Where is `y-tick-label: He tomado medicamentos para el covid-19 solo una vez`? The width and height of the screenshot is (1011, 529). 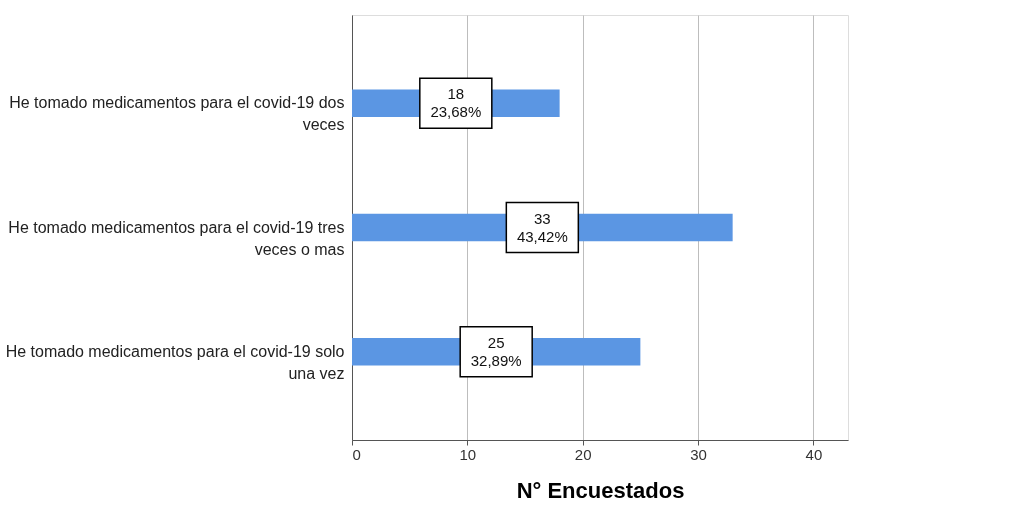
y-tick-label: He tomado medicamentos para el covid-19 solo una vez is located at coordinates (175, 362).